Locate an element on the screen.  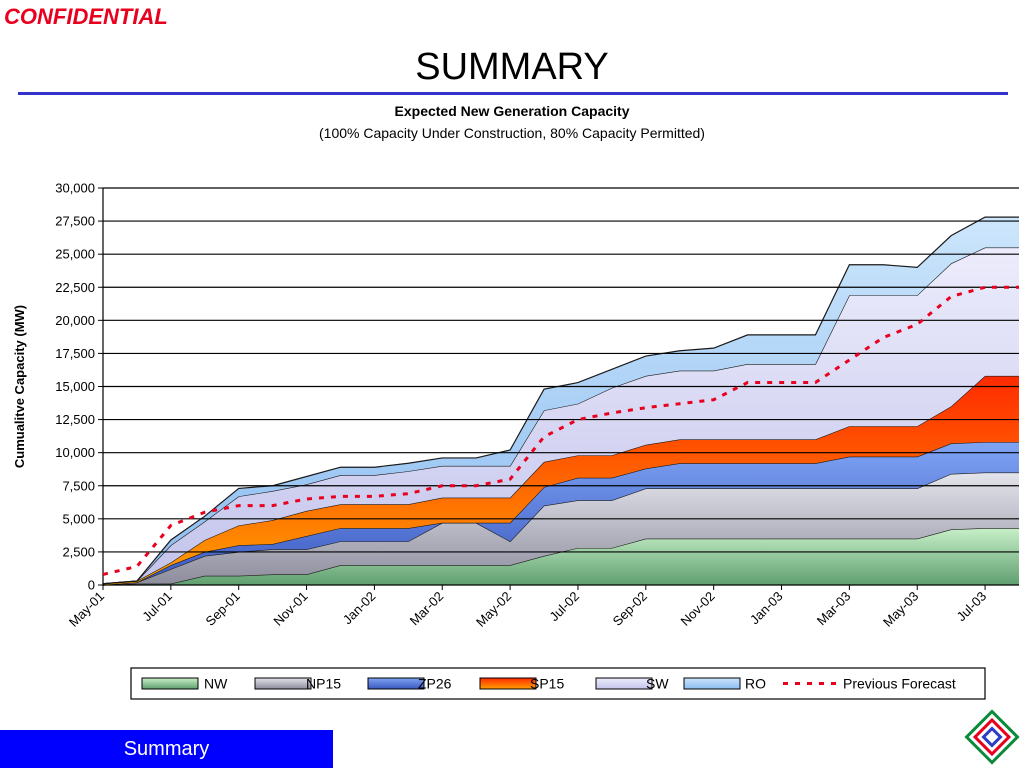
y-tick-label: 7,500 is located at coordinates (78, 485).